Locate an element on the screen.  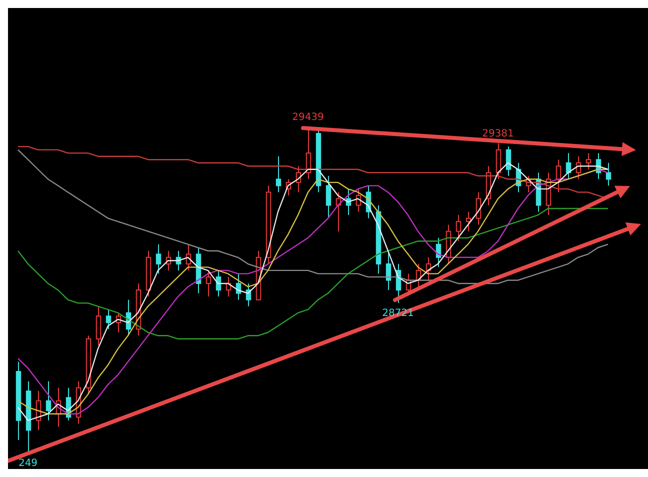
annotation: 29381 is located at coordinates (498, 134).